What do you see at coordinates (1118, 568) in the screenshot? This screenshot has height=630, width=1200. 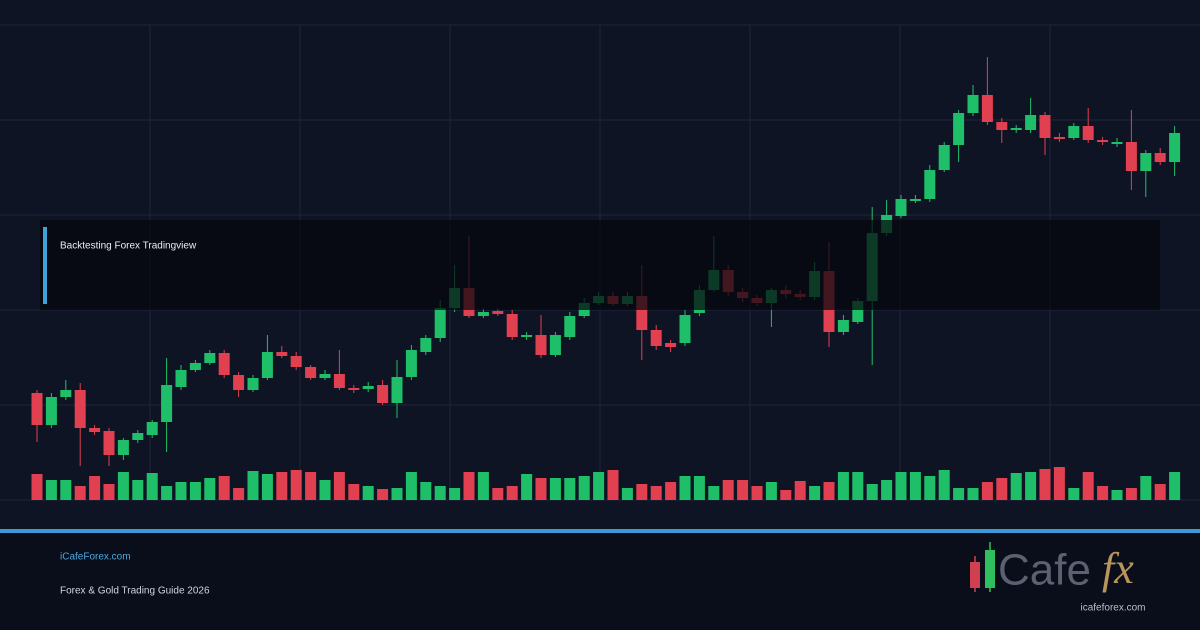 I see `logo-accent: fx` at bounding box center [1118, 568].